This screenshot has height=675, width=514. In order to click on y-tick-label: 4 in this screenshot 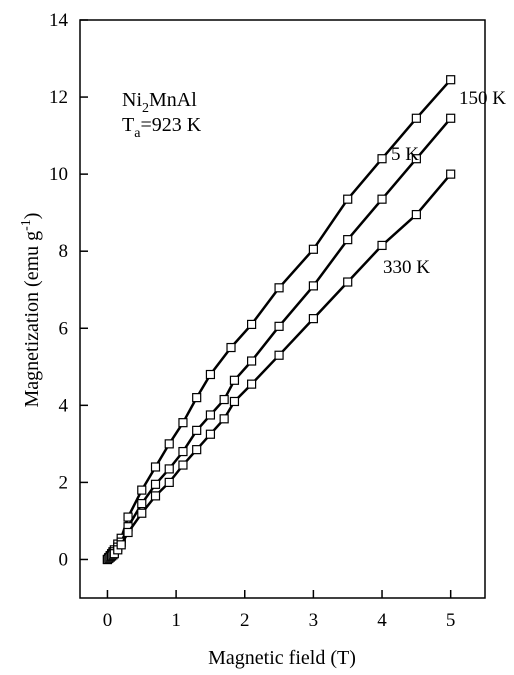, I will do `click(64, 405)`.